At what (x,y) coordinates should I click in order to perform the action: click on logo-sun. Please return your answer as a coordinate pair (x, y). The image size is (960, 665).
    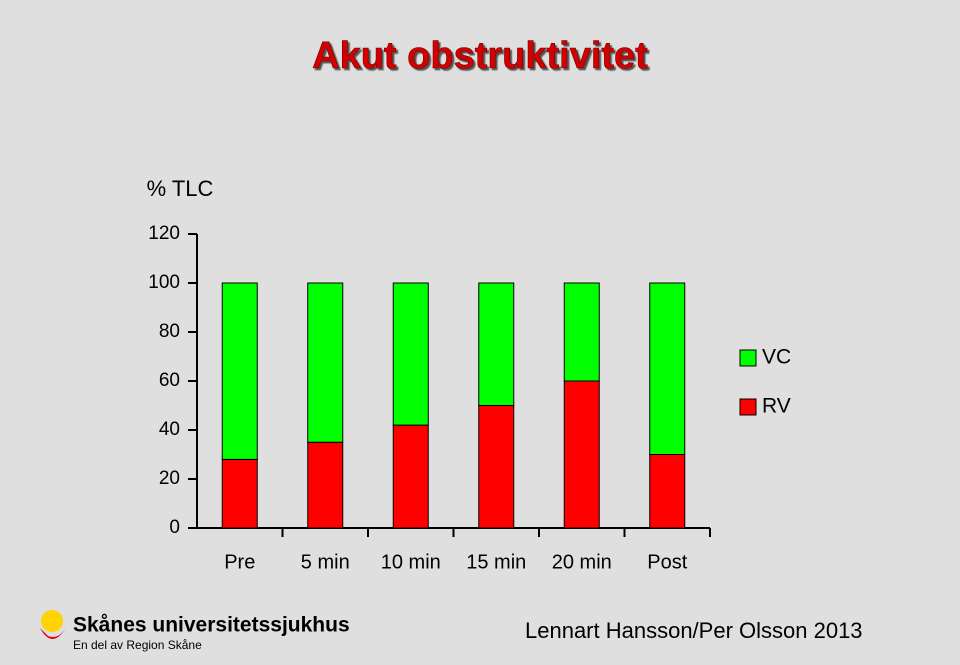
    Looking at the image, I should click on (52, 621).